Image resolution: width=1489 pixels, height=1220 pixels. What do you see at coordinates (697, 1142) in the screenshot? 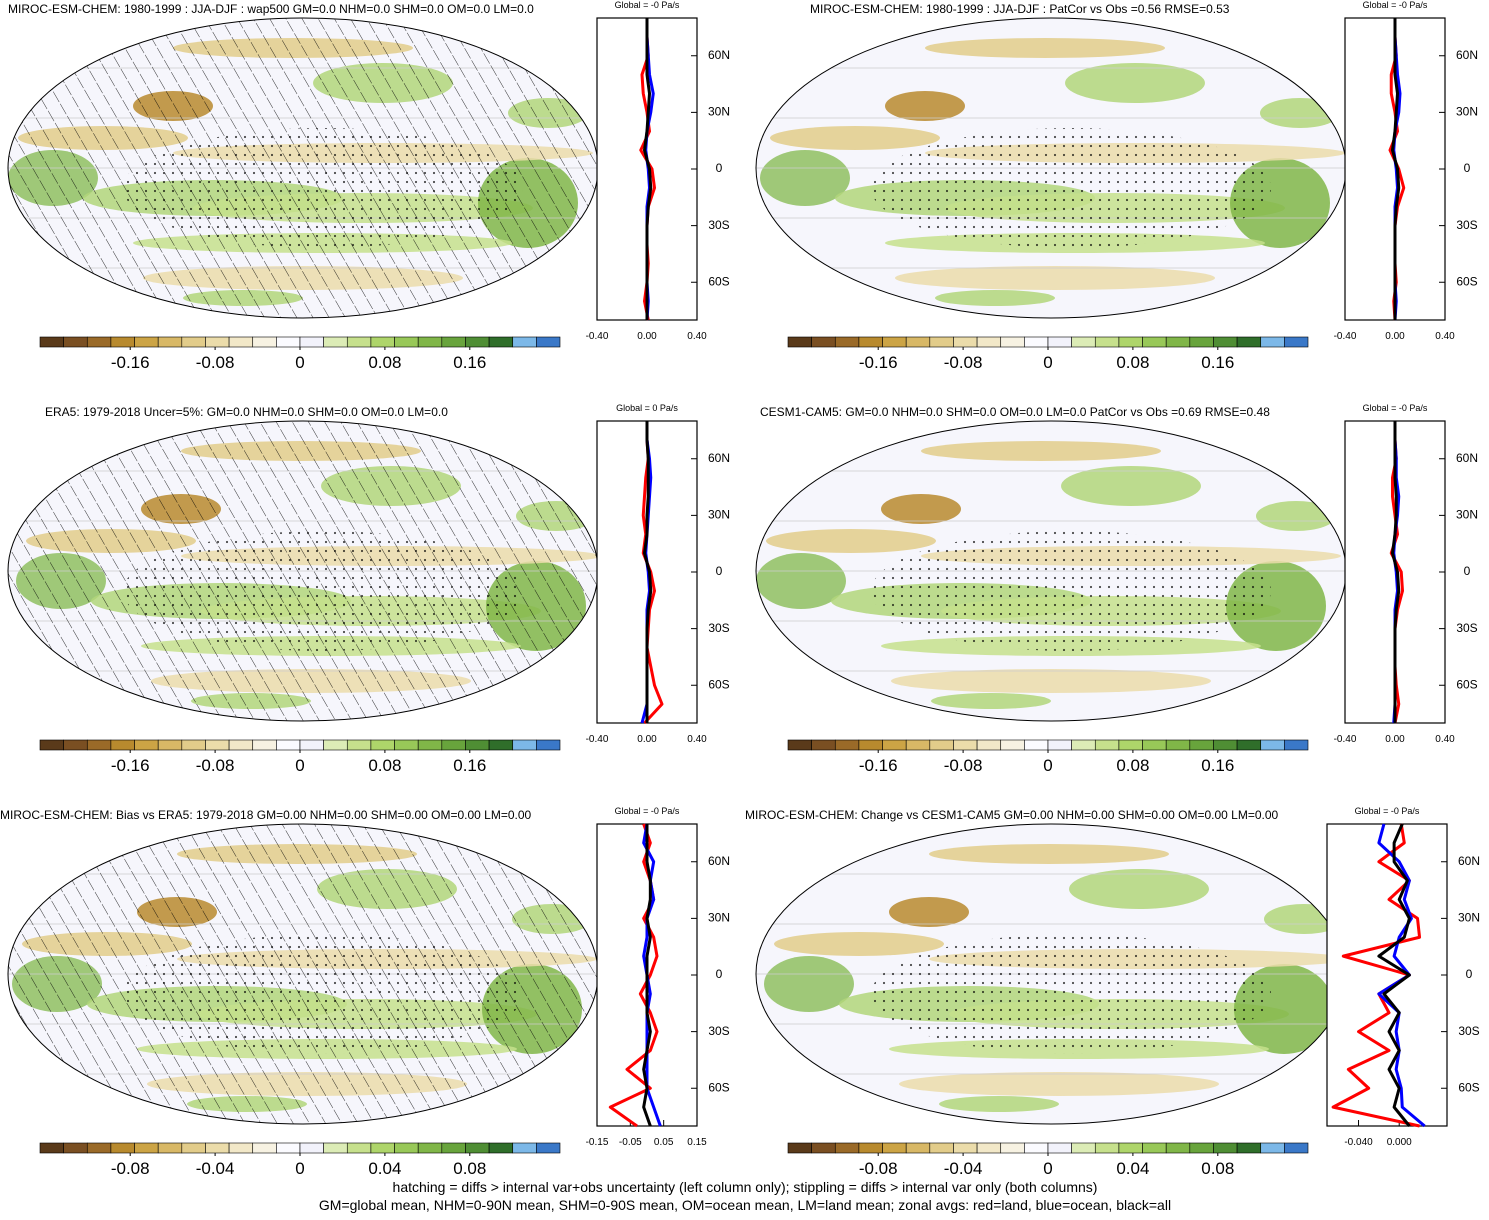
I see `x-tick-label: 0.15` at bounding box center [697, 1142].